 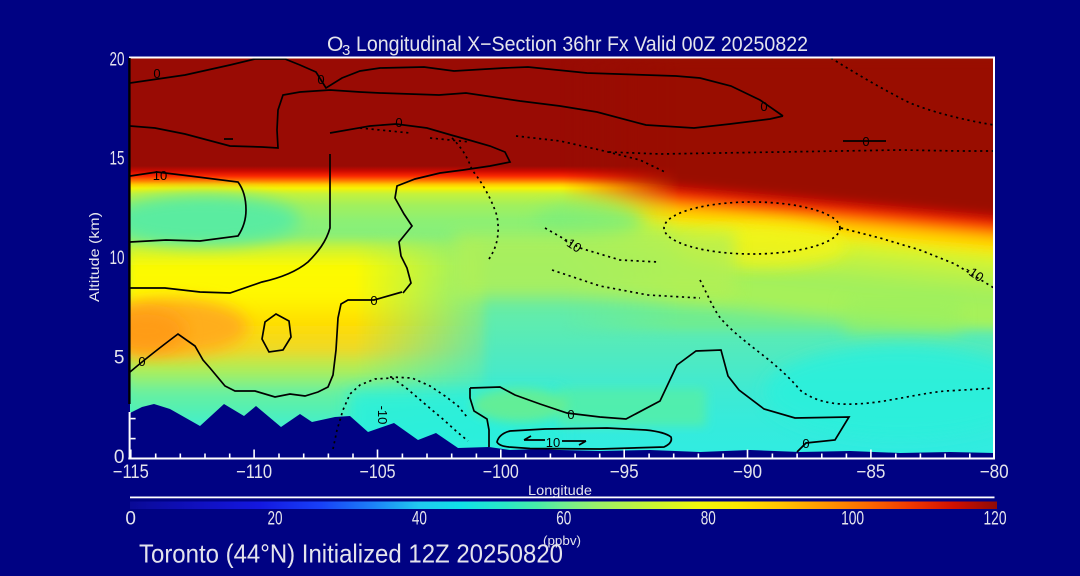 I want to click on svg-text: Longitude, so click(x=560, y=490).